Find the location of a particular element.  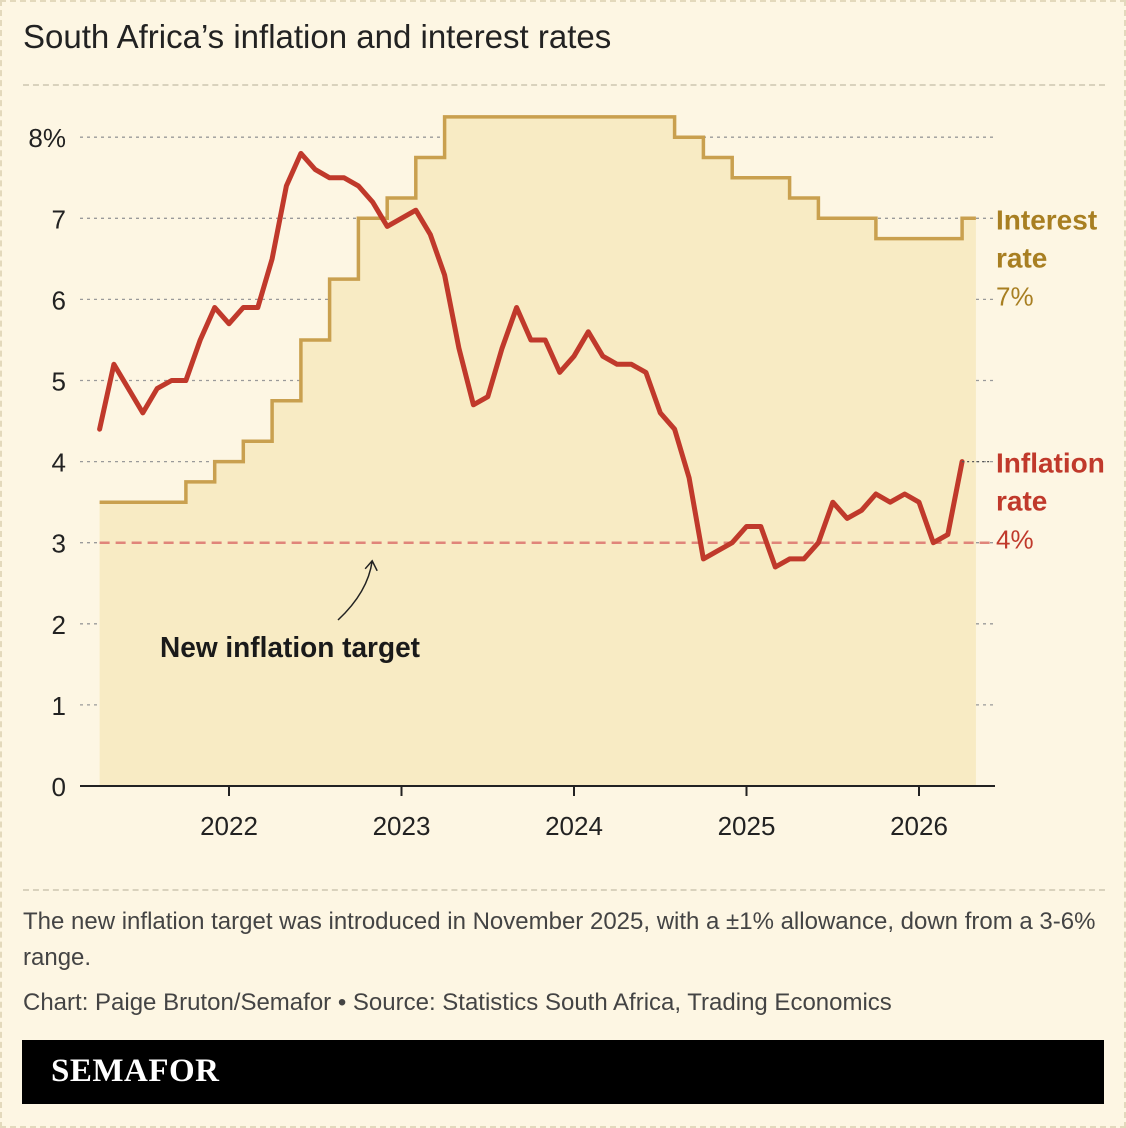

y-tick-label: 8% is located at coordinates (47, 138).